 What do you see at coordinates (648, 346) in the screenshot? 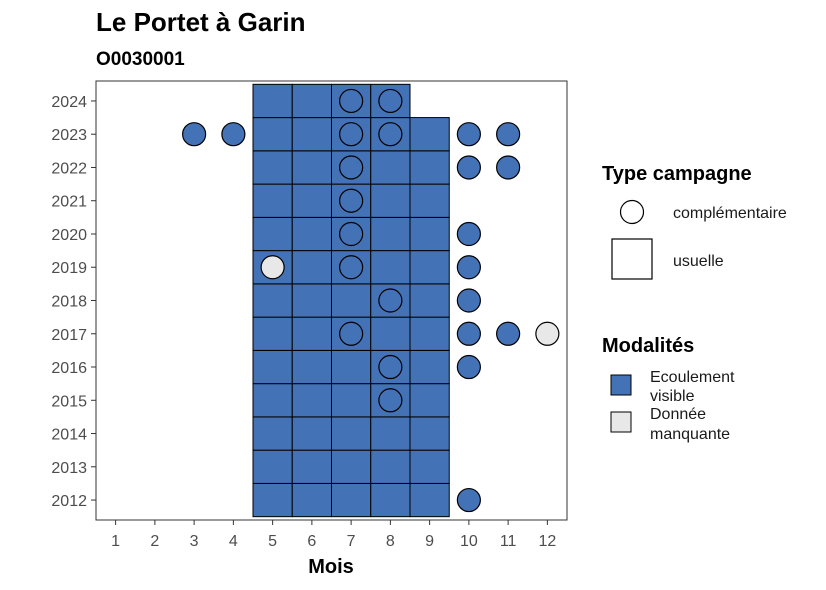
I see `legend-modal-title: Modalités` at bounding box center [648, 346].